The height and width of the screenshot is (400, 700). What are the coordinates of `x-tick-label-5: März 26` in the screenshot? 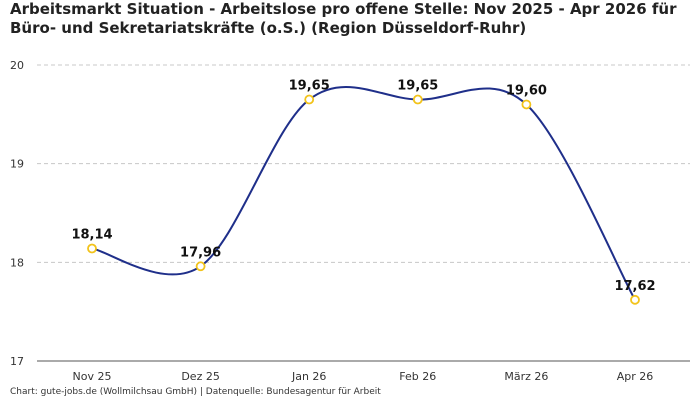 It's located at (526, 376).